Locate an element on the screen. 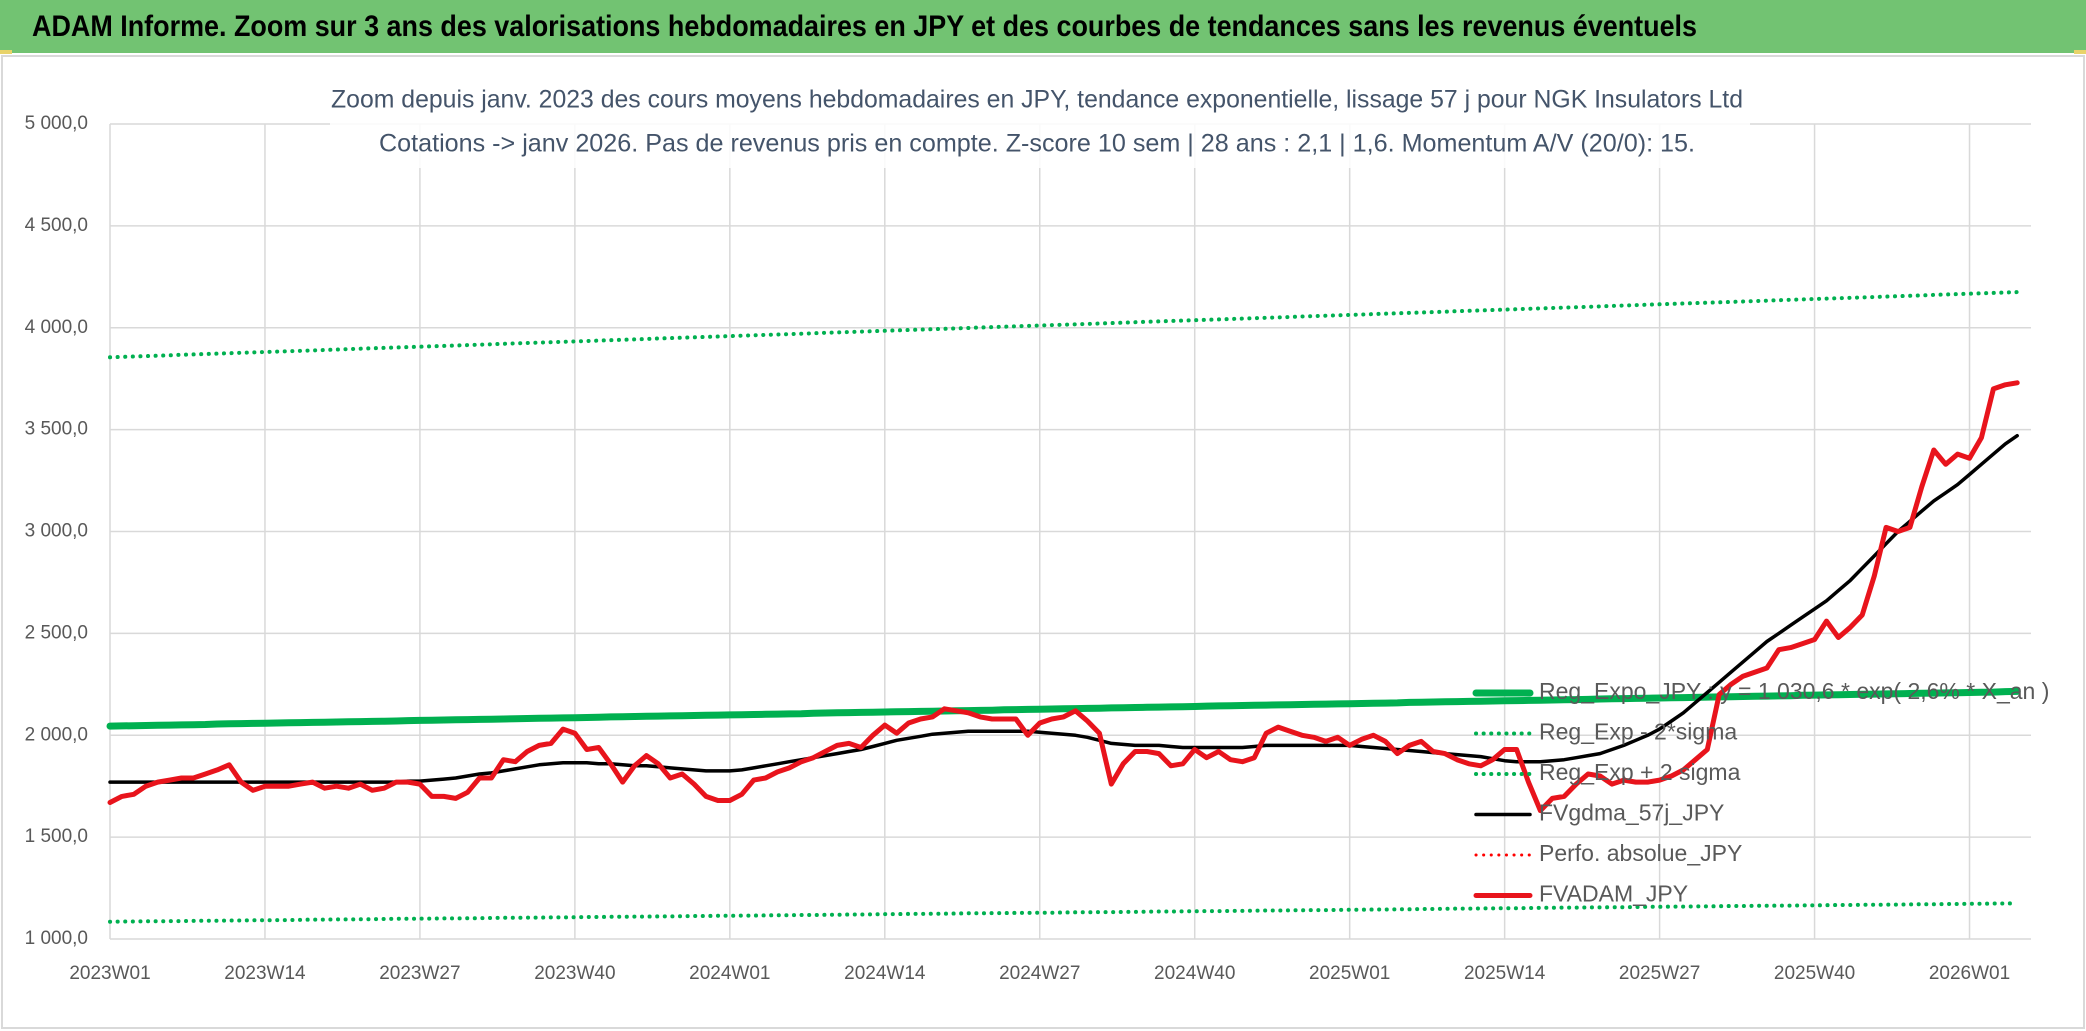 This screenshot has width=2086, height=1031. y-tick-label: 2 000,0 is located at coordinates (56, 734).